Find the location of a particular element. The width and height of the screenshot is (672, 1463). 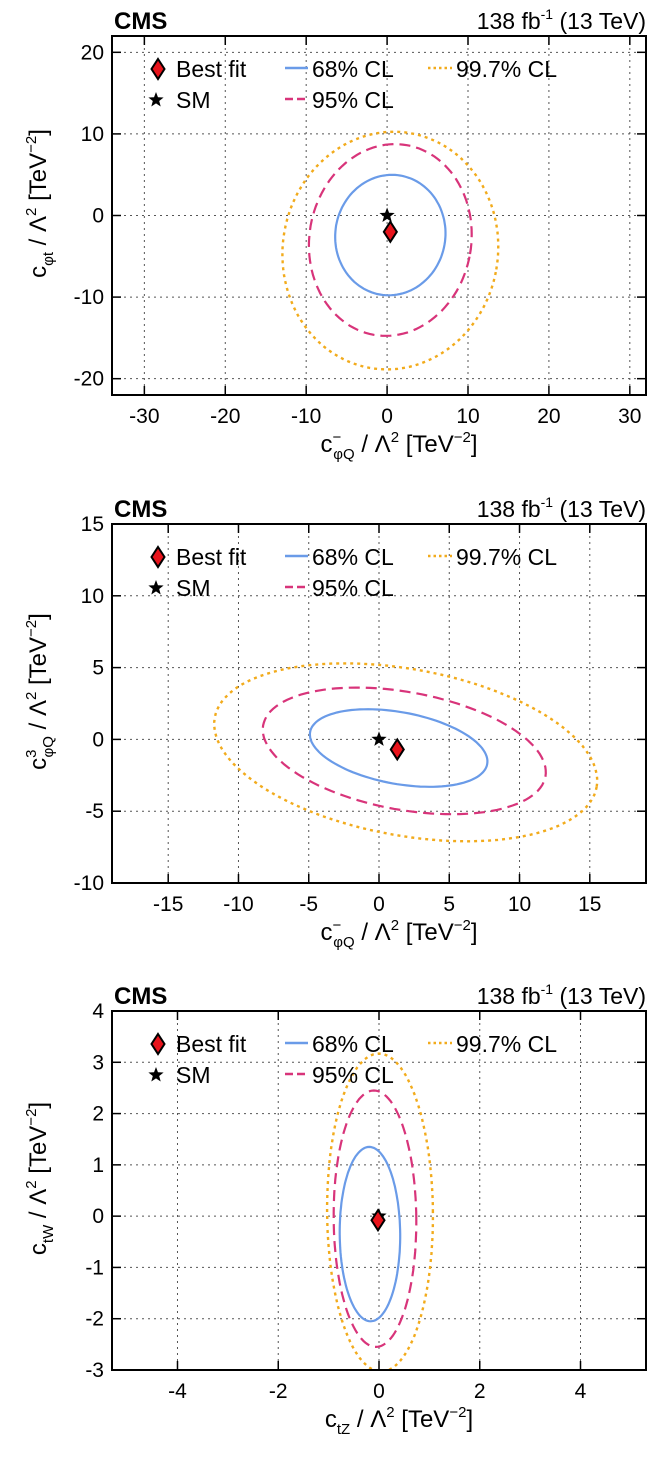

x-tick-label: 20 is located at coordinates (548, 416).